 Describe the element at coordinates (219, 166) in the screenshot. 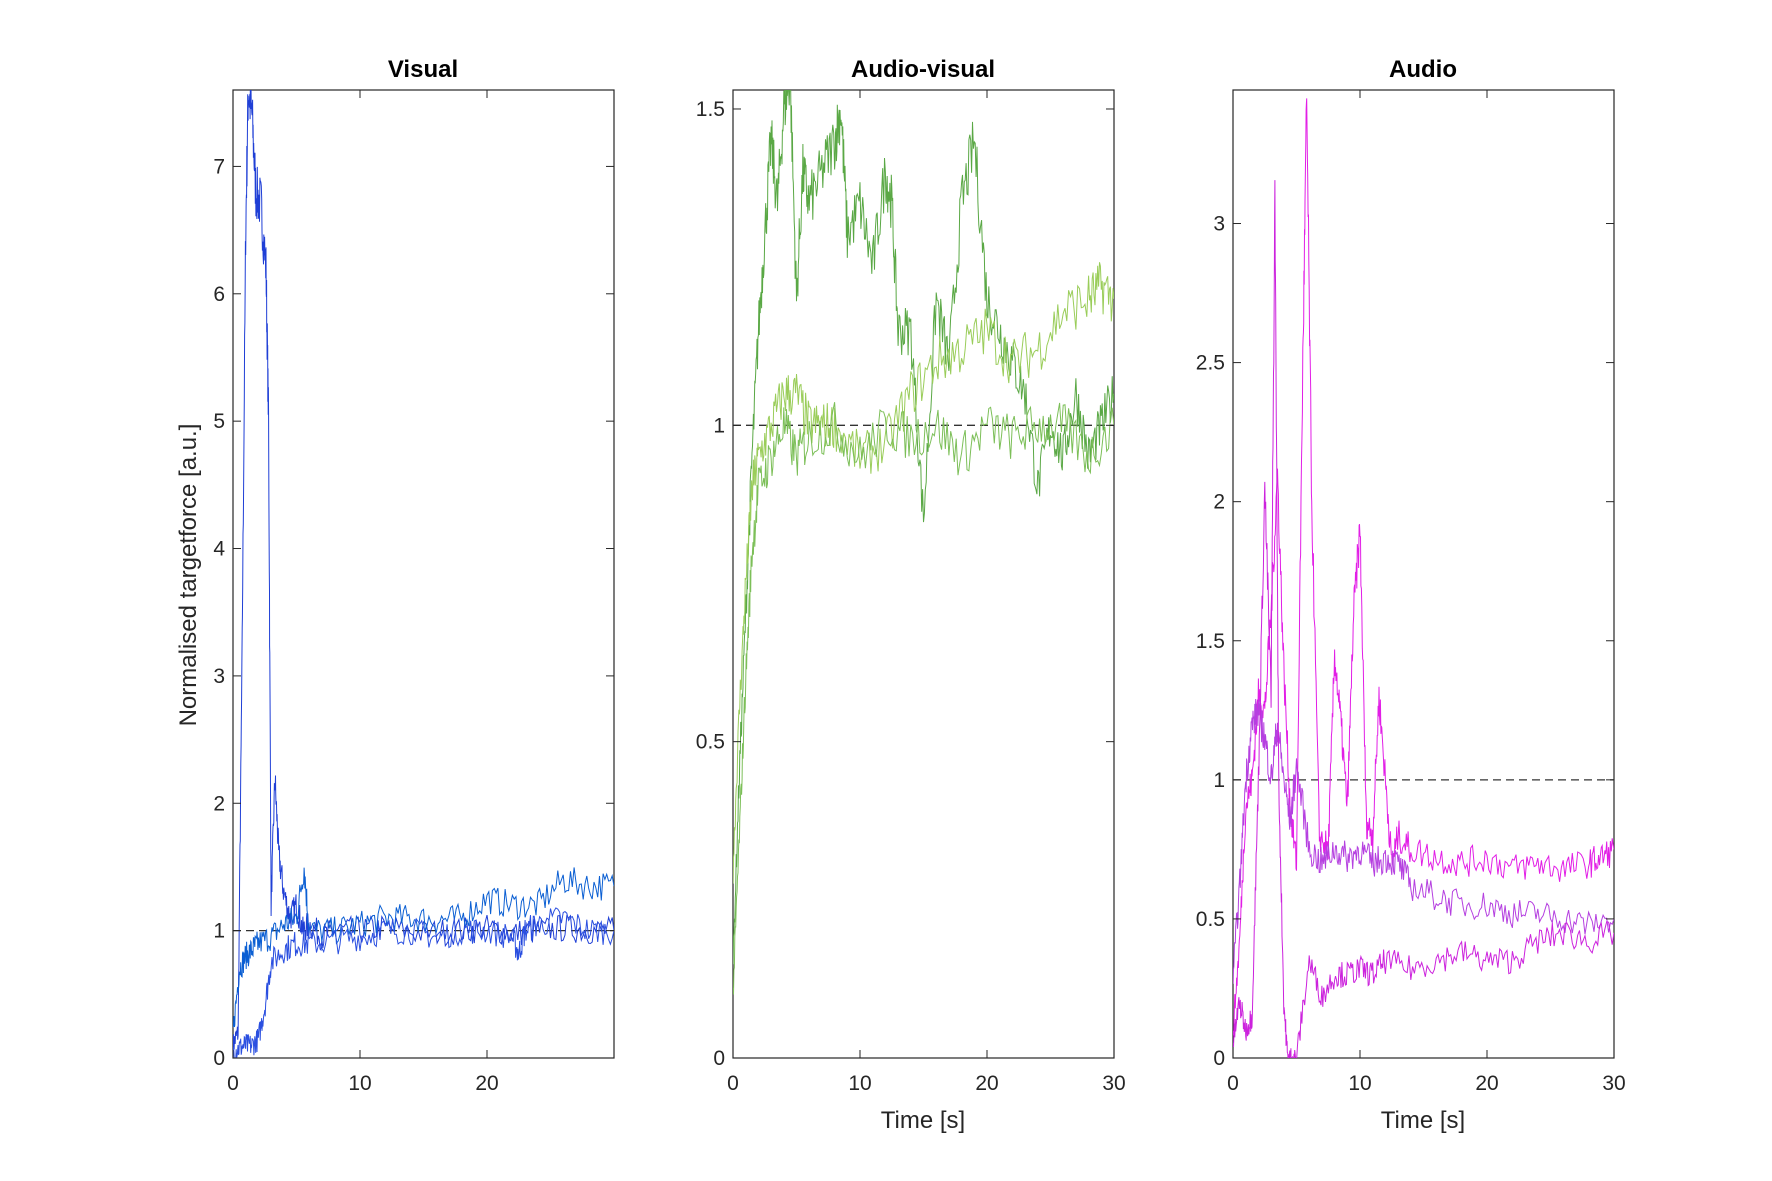

I see `y-tick-label: 7` at that location.